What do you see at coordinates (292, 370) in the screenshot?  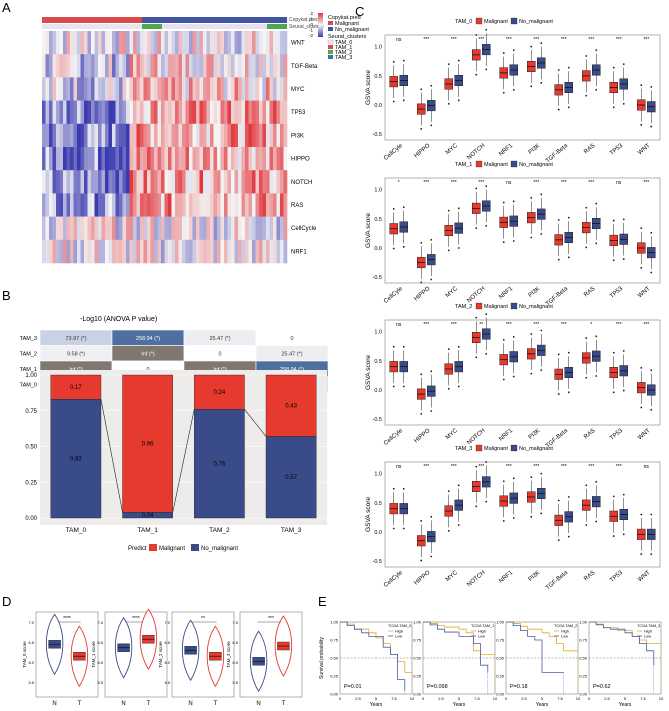 I see `anova-cell-value: 258.94 (*)` at bounding box center [292, 370].